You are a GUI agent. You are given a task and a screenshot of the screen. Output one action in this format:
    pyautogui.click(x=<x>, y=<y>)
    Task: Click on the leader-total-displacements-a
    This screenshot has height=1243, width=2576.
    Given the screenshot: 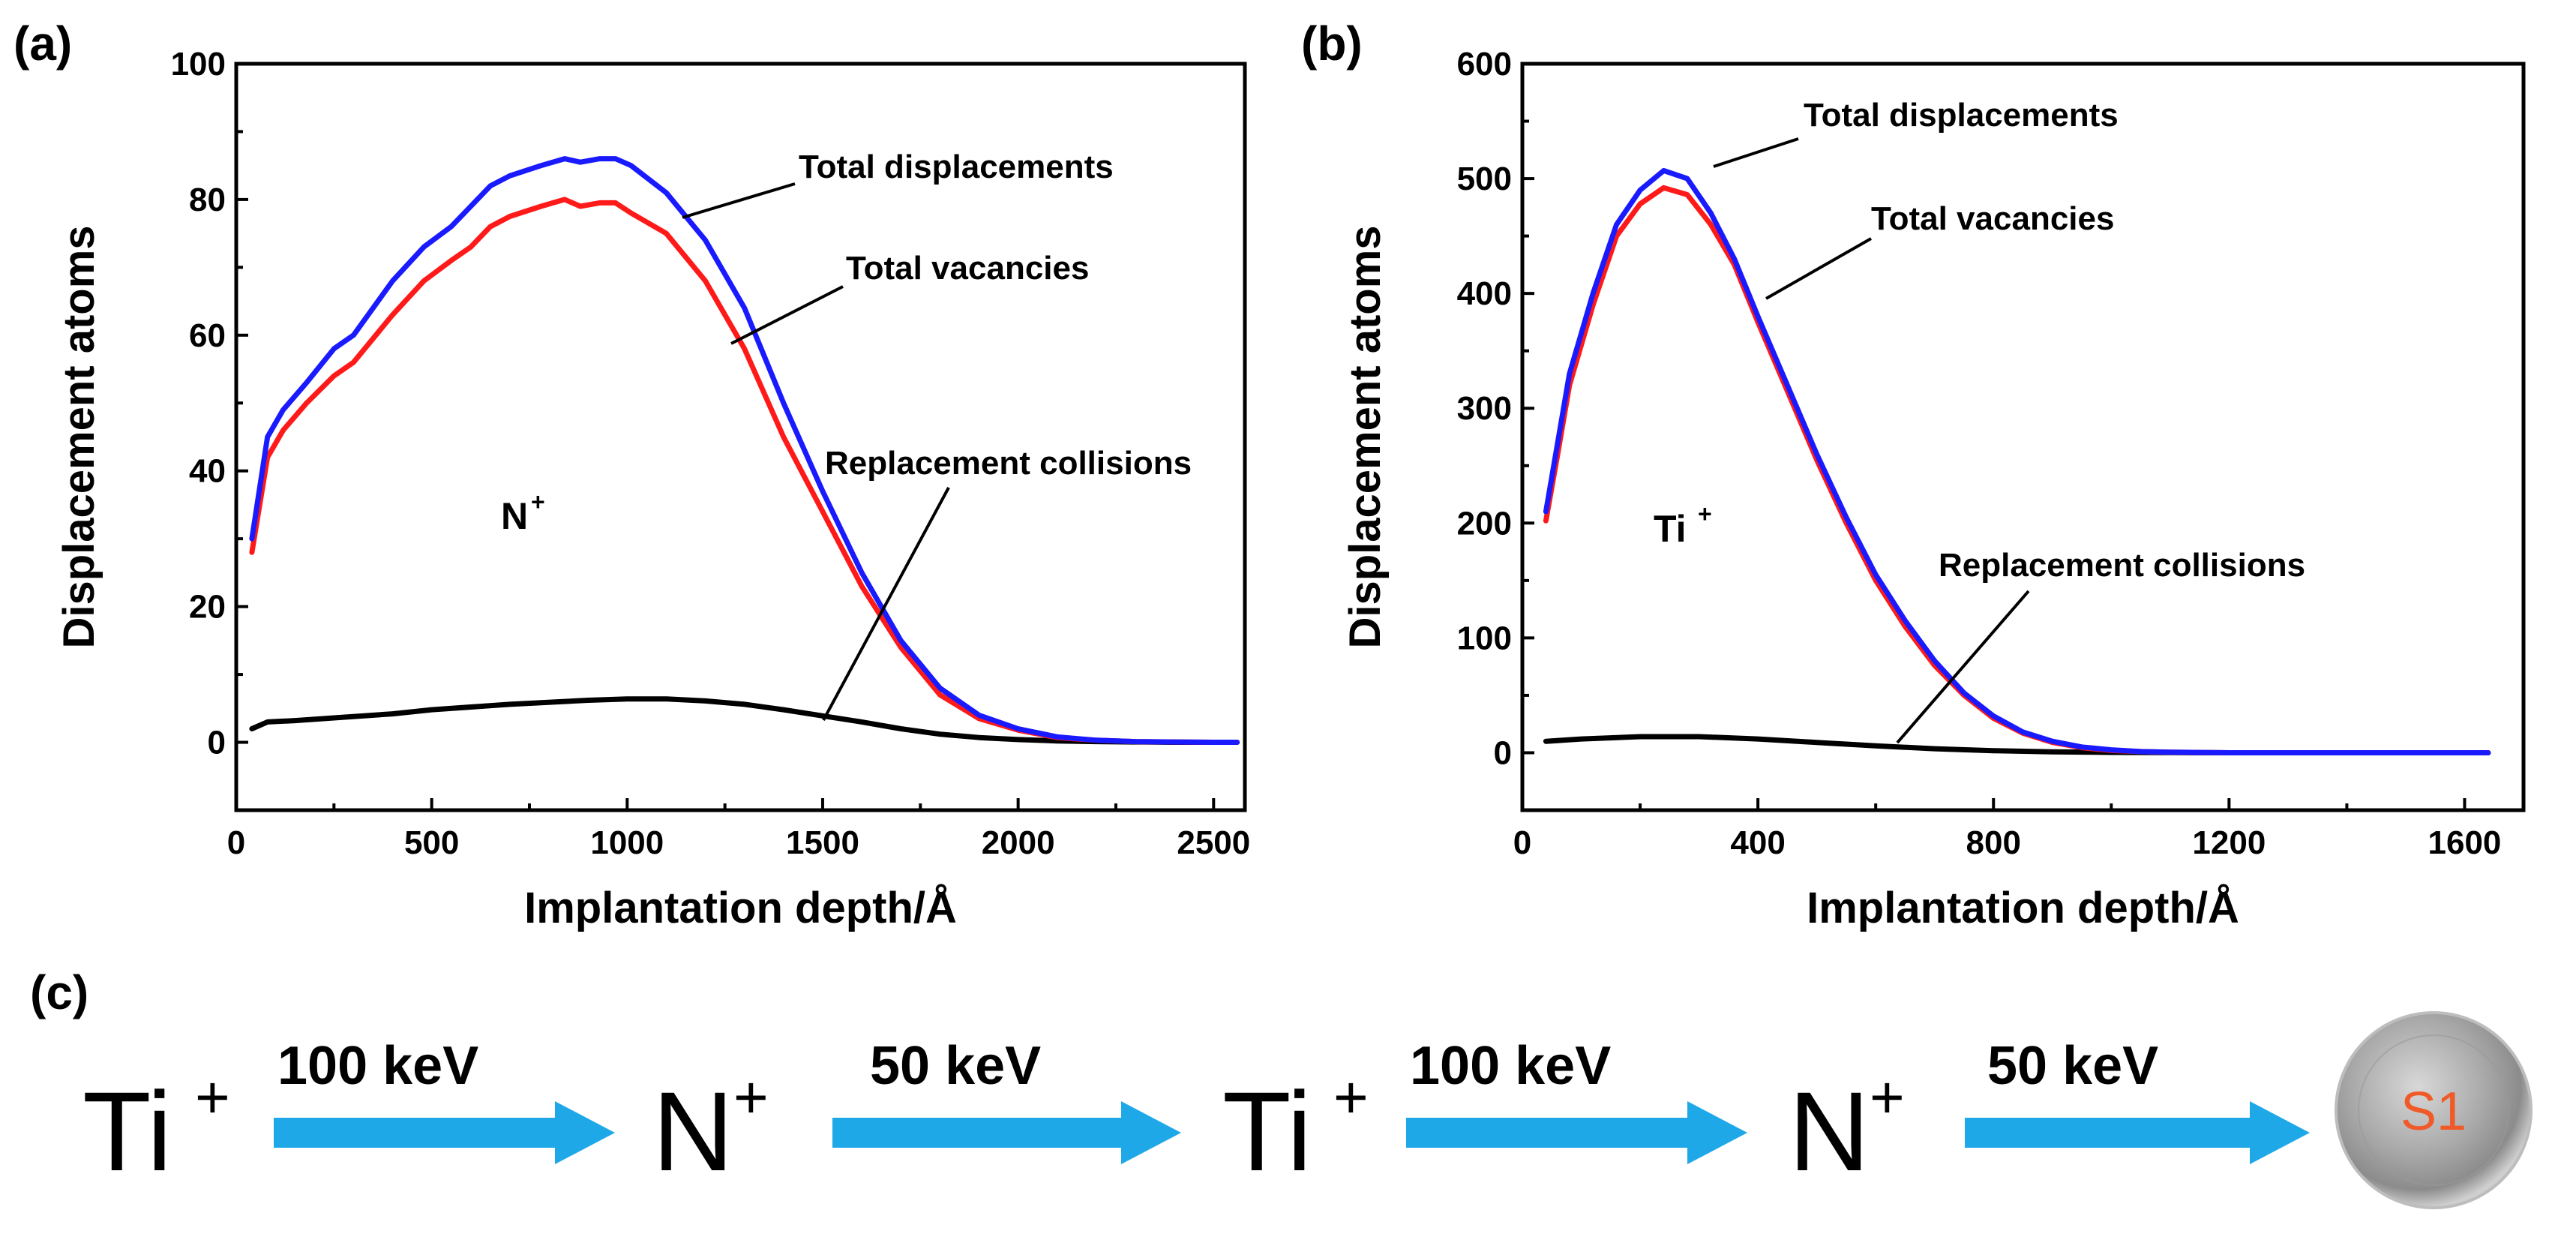 What is the action you would take?
    pyautogui.click(x=739, y=200)
    